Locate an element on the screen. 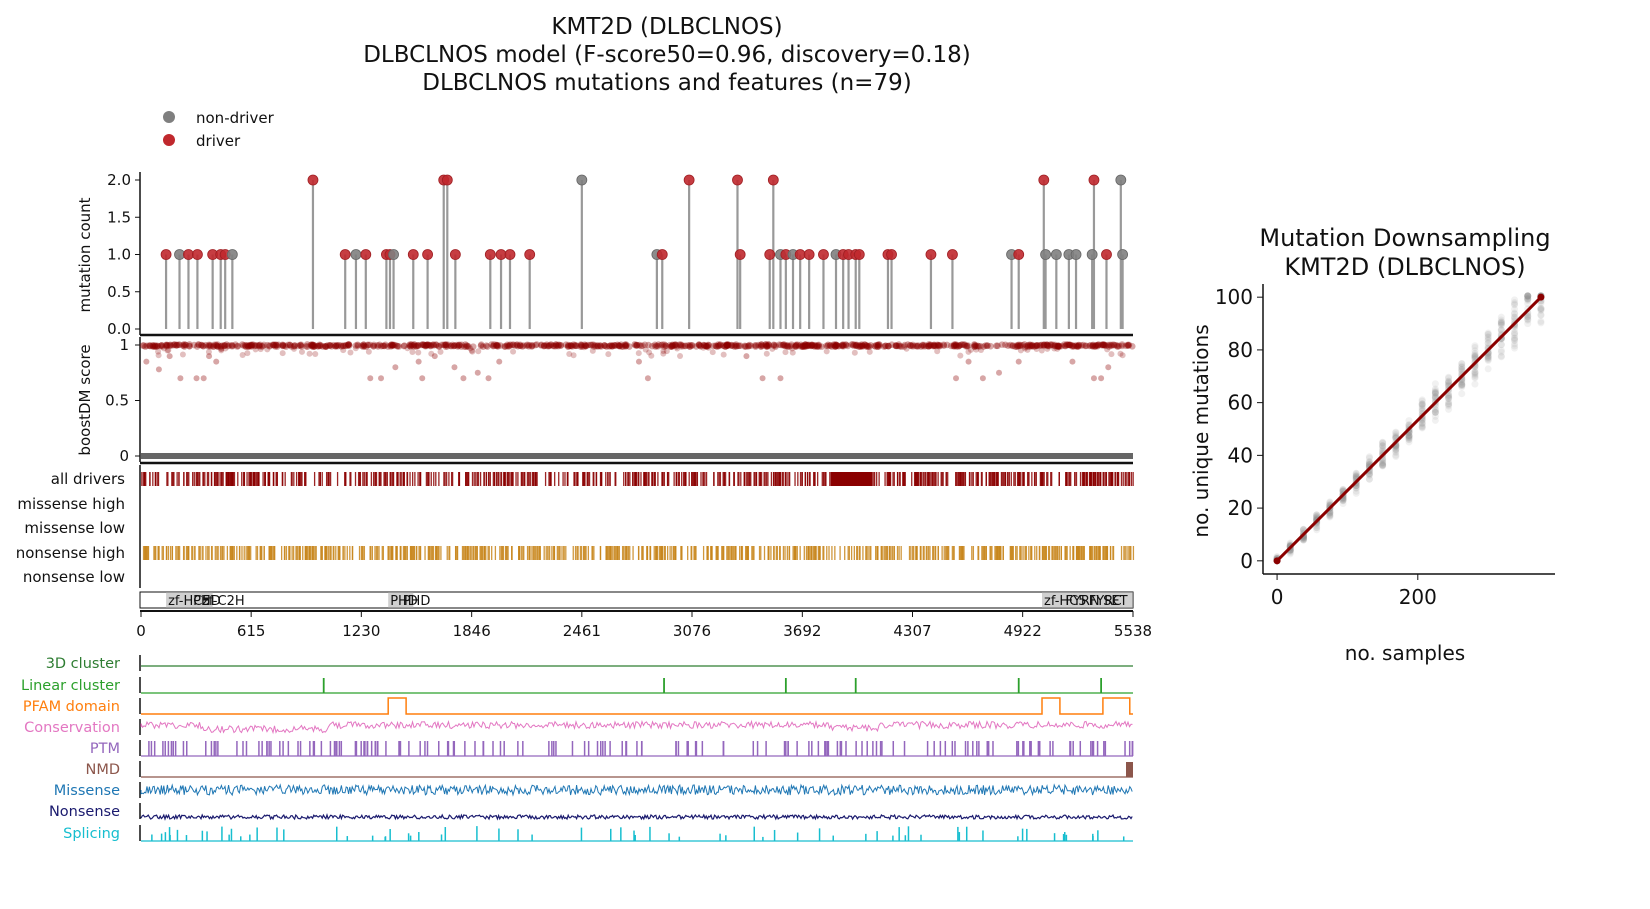 This screenshot has height=909, width=1650. feature-conservation-line is located at coordinates (636, 727).